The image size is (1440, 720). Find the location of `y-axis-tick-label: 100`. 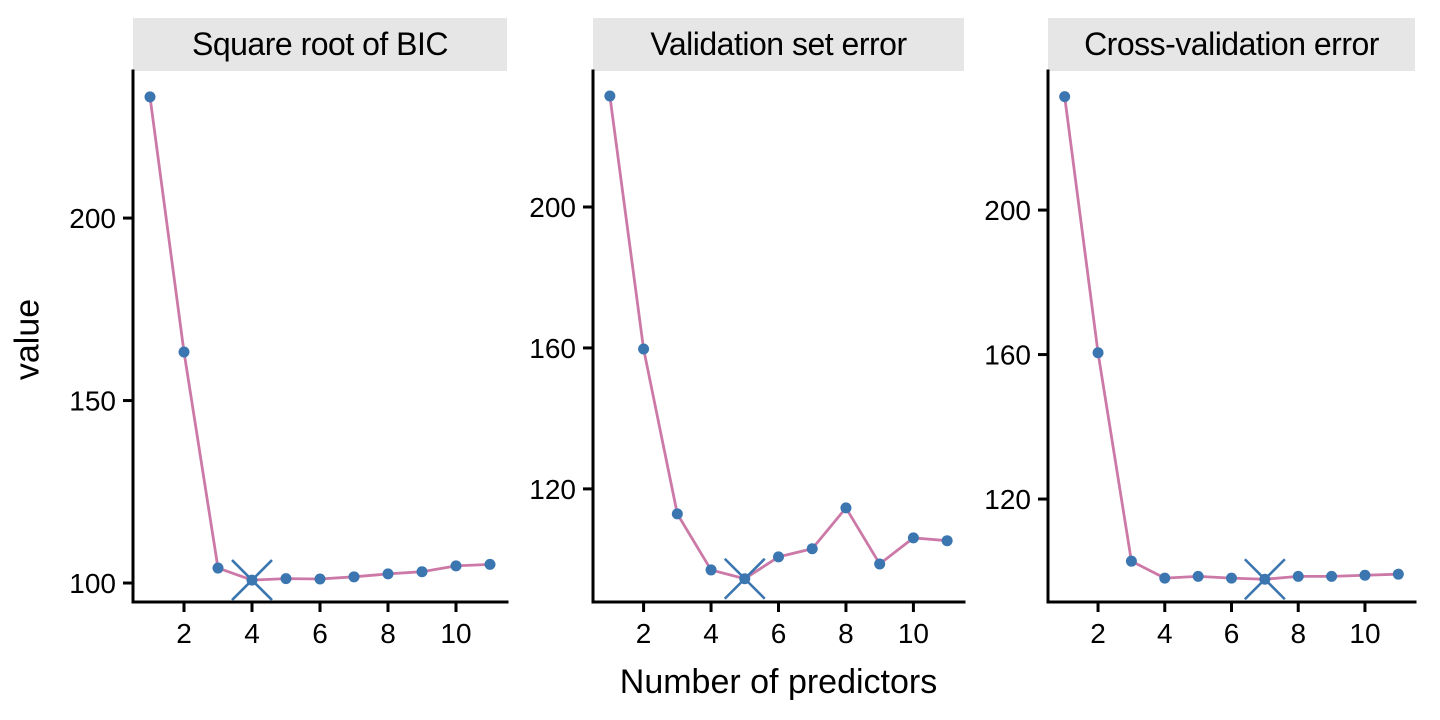

y-axis-tick-label: 100 is located at coordinates (92, 583).